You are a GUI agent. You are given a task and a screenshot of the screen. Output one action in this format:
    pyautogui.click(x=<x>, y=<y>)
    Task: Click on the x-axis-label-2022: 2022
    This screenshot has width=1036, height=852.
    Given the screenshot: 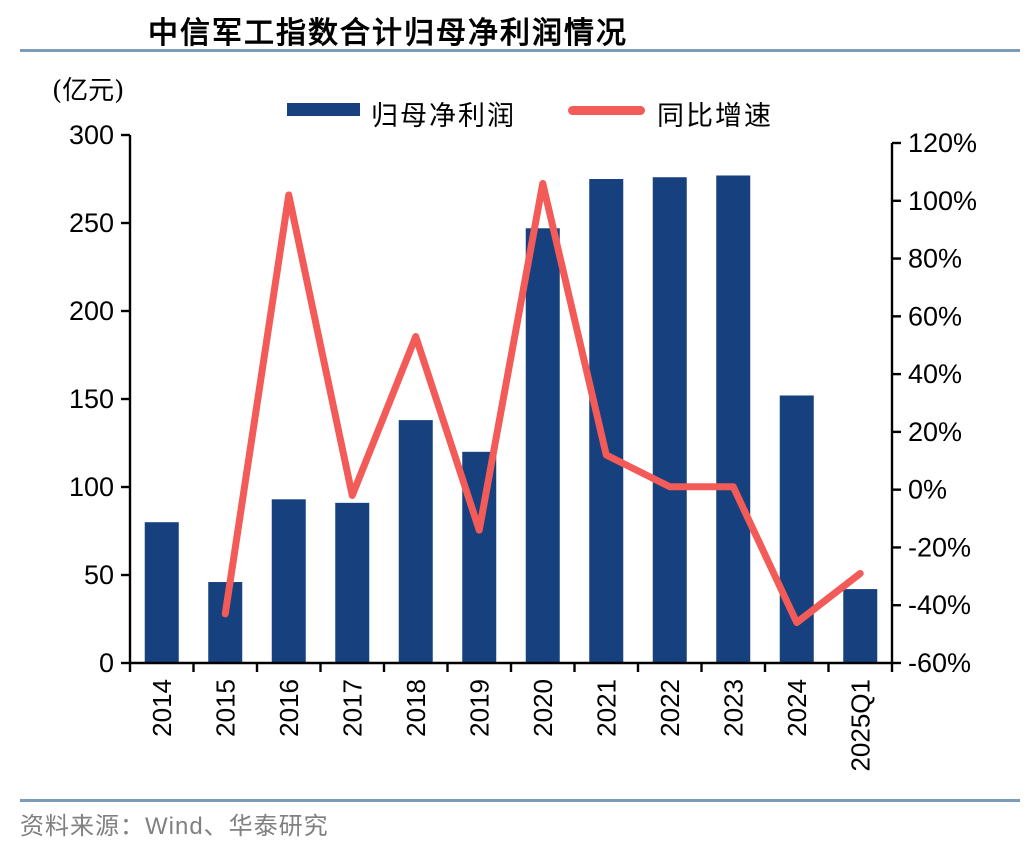 What is the action you would take?
    pyautogui.click(x=670, y=708)
    